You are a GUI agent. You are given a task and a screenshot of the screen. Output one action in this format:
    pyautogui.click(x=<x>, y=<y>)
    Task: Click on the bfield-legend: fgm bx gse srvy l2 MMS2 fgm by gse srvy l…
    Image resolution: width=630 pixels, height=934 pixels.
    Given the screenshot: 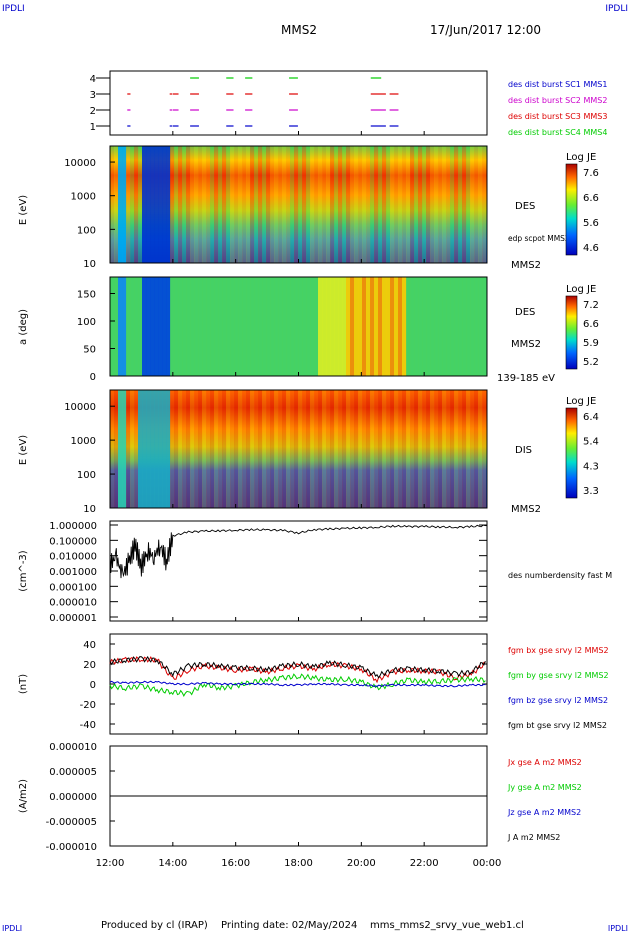 What is the action you would take?
    pyautogui.click(x=558, y=688)
    